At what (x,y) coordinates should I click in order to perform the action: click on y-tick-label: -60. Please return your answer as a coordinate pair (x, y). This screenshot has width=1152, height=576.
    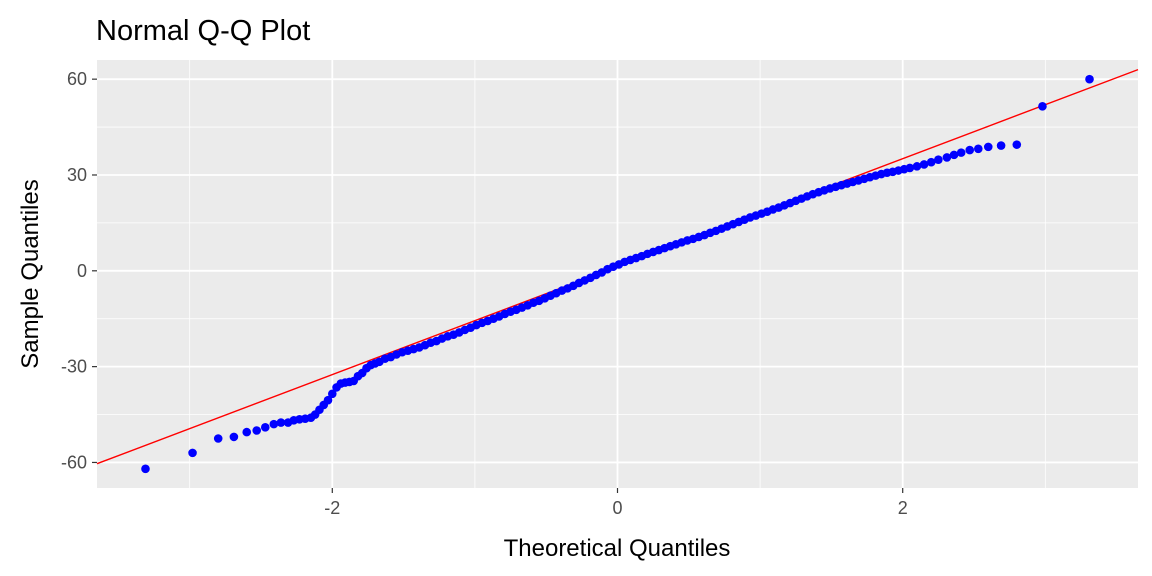
    Looking at the image, I should click on (74, 462).